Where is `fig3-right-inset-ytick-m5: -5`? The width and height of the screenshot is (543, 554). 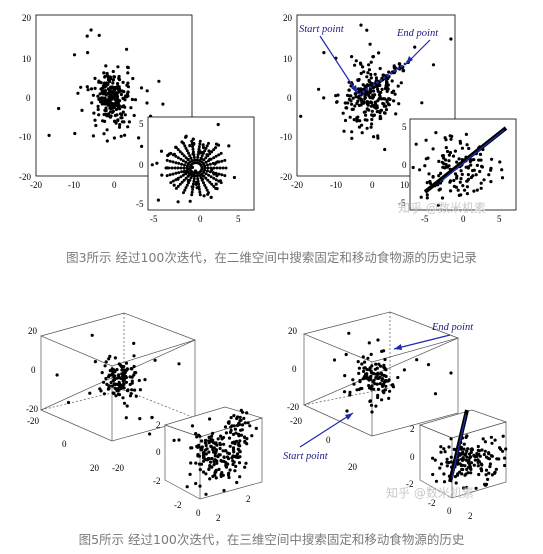
fig3-right-inset-ytick-m5: -5 is located at coordinates (402, 203).